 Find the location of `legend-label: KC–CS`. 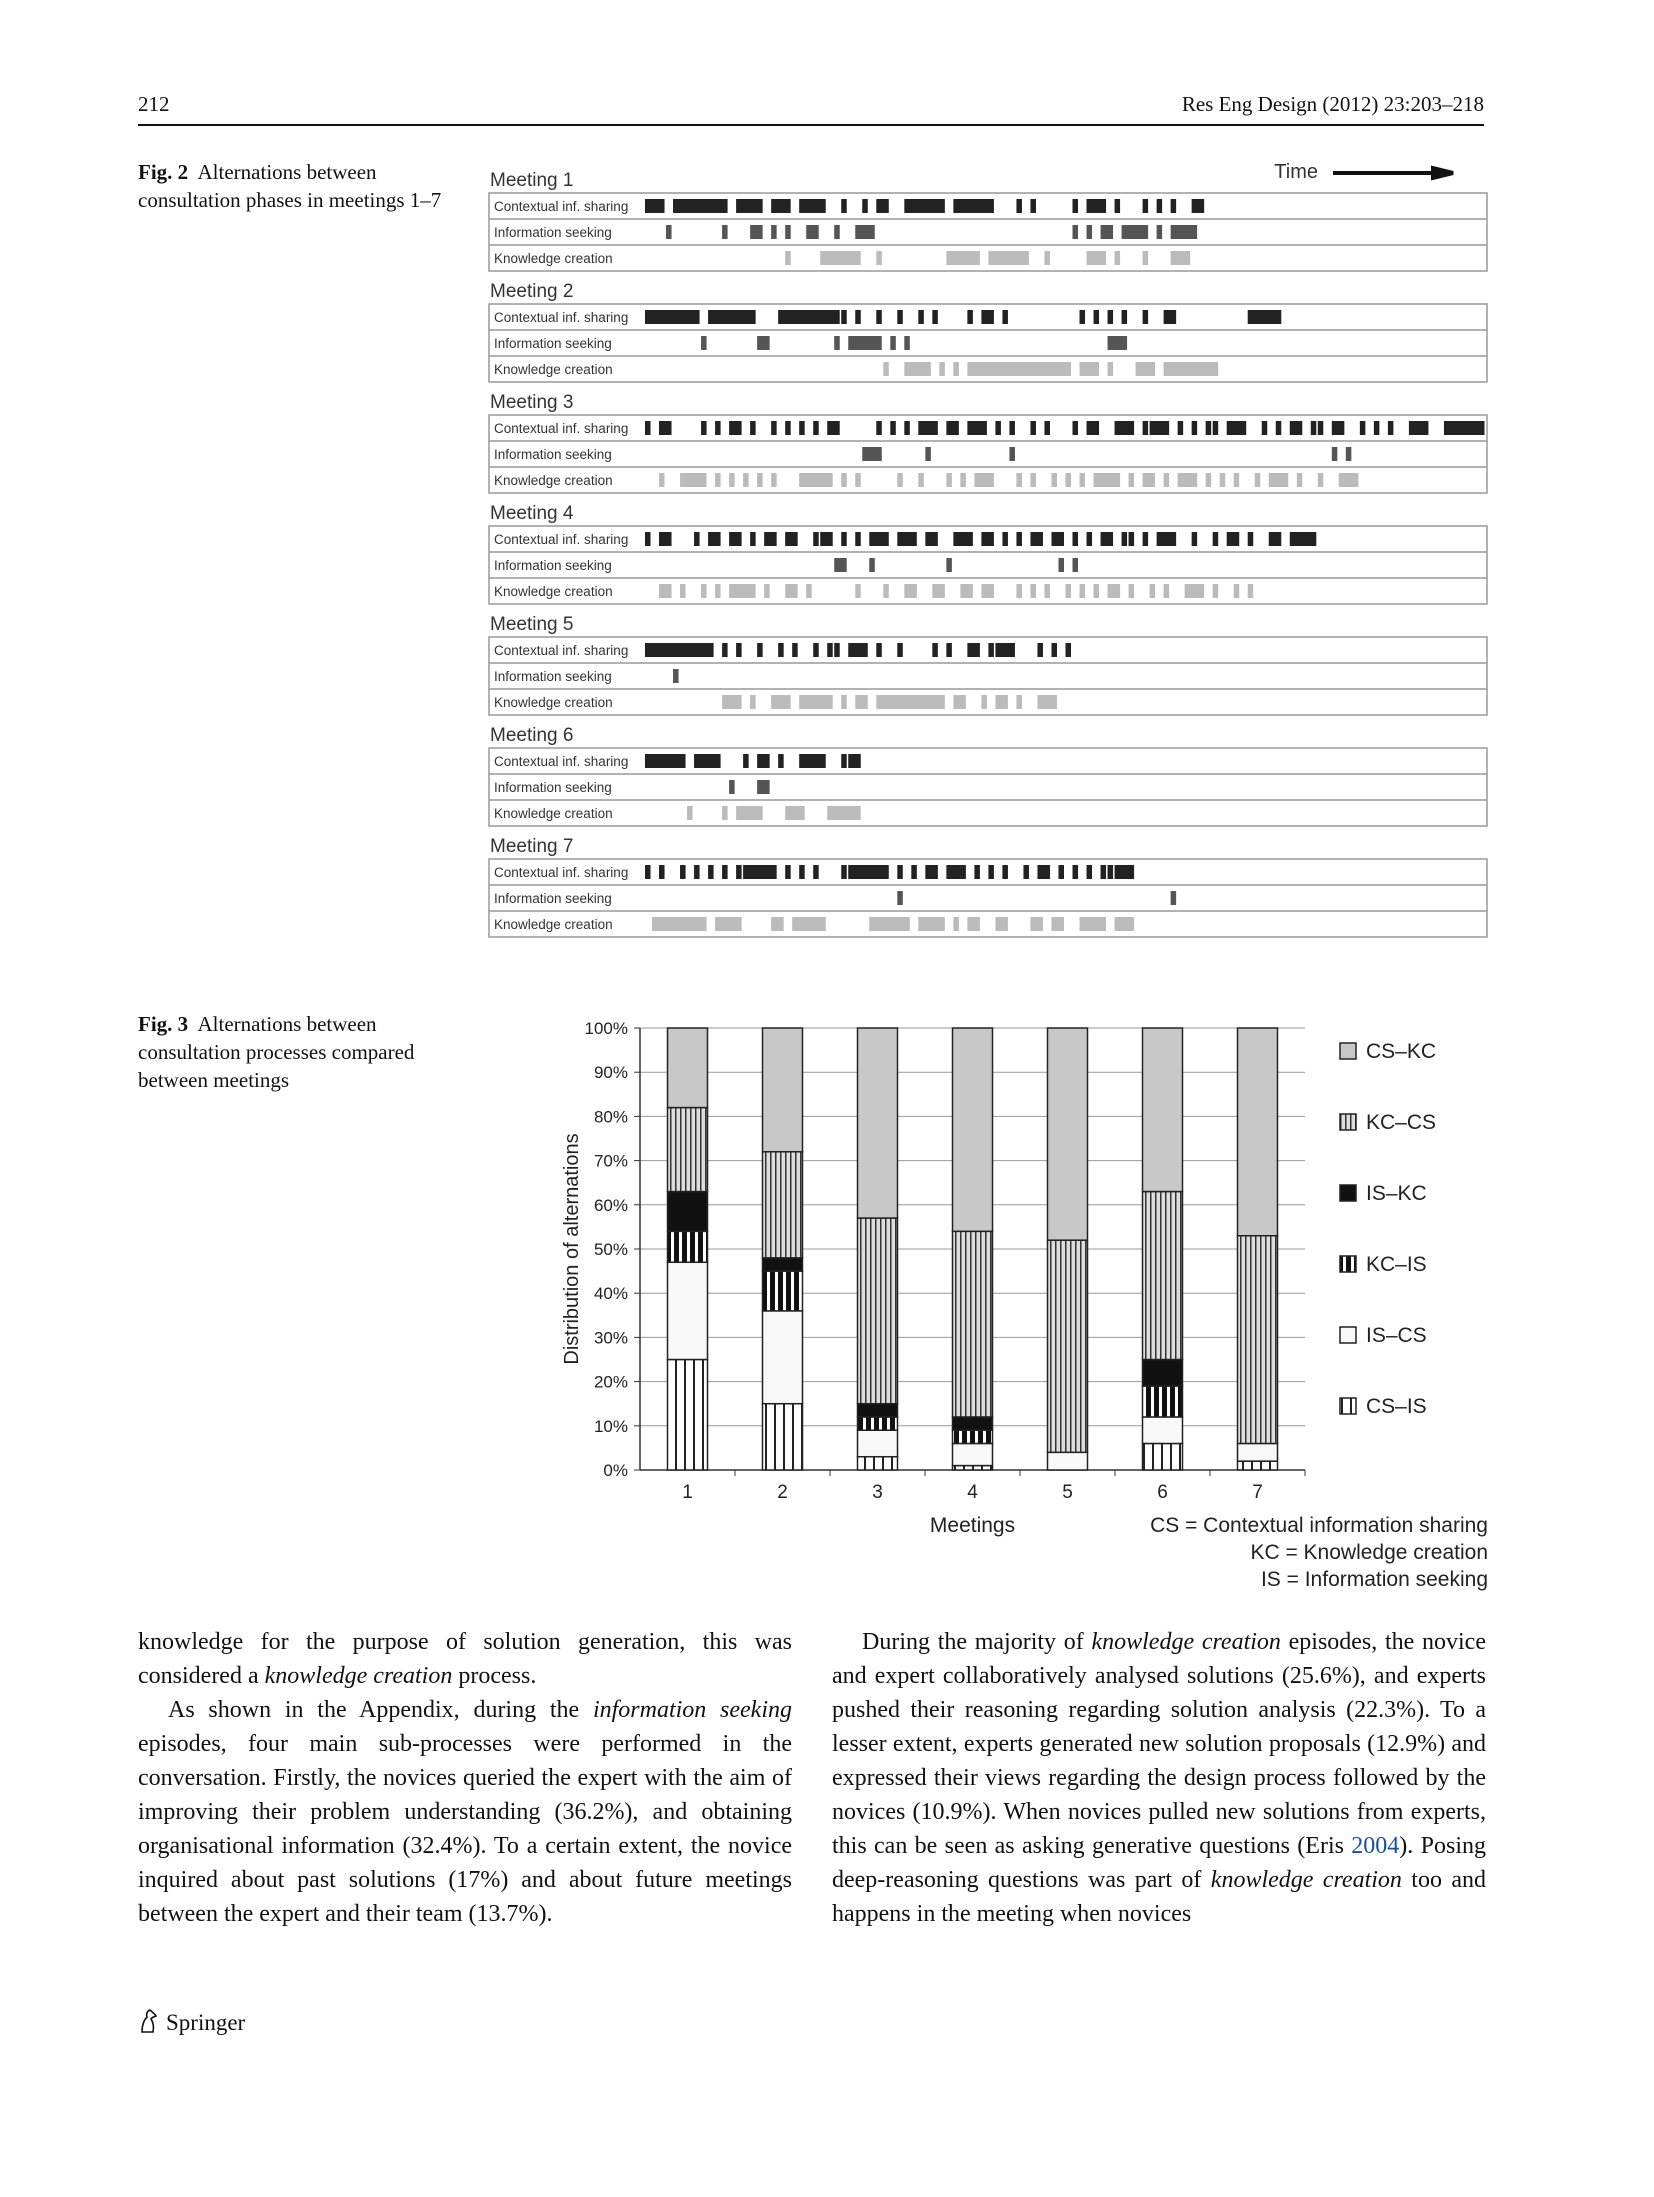

legend-label: KC–CS is located at coordinates (1401, 1122).